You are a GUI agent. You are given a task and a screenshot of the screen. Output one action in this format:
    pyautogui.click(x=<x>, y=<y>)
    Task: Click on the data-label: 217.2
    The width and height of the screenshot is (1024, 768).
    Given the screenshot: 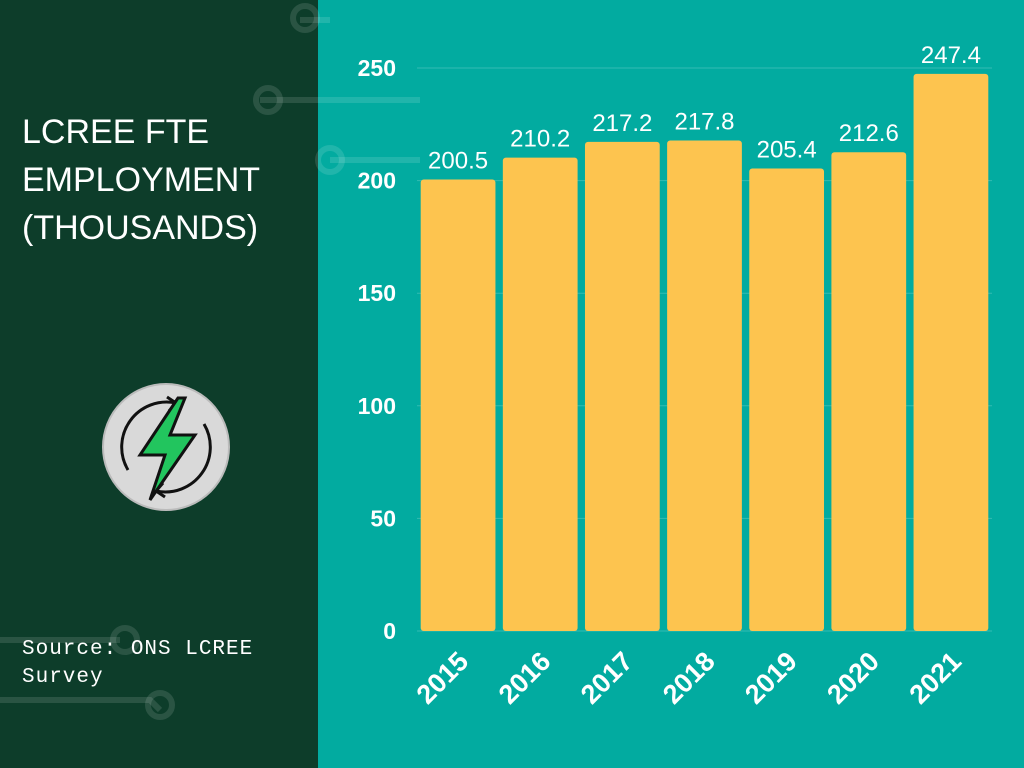 What is the action you would take?
    pyautogui.click(x=622, y=123)
    